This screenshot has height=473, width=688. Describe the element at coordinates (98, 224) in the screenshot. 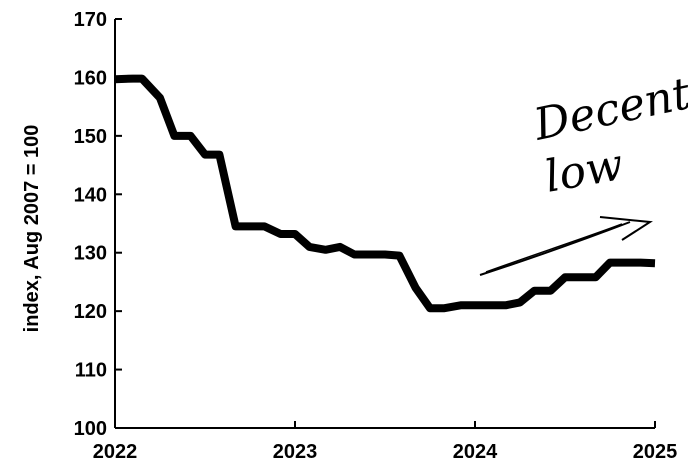

I see `y-ticks: 100 110 120 130 140 150 160 170` at that location.